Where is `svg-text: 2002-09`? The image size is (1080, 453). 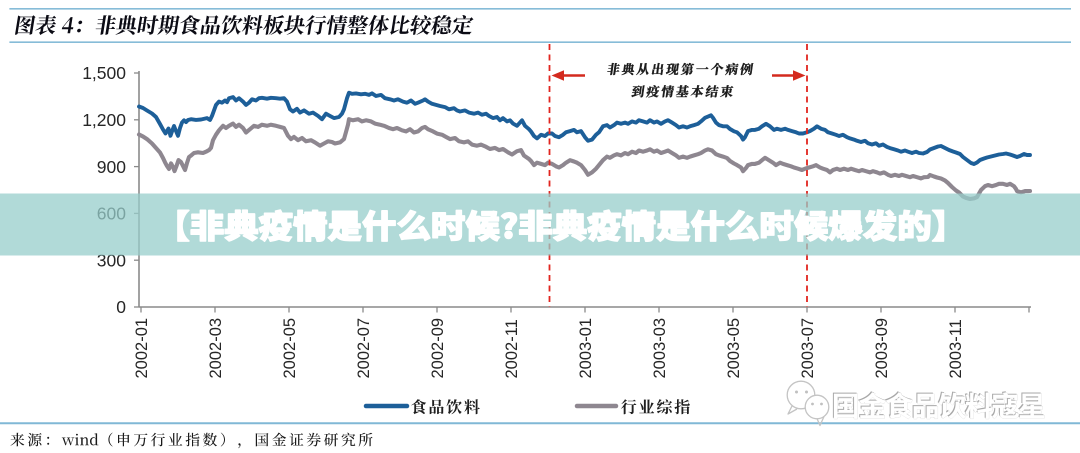 svg-text: 2002-09 is located at coordinates (438, 348).